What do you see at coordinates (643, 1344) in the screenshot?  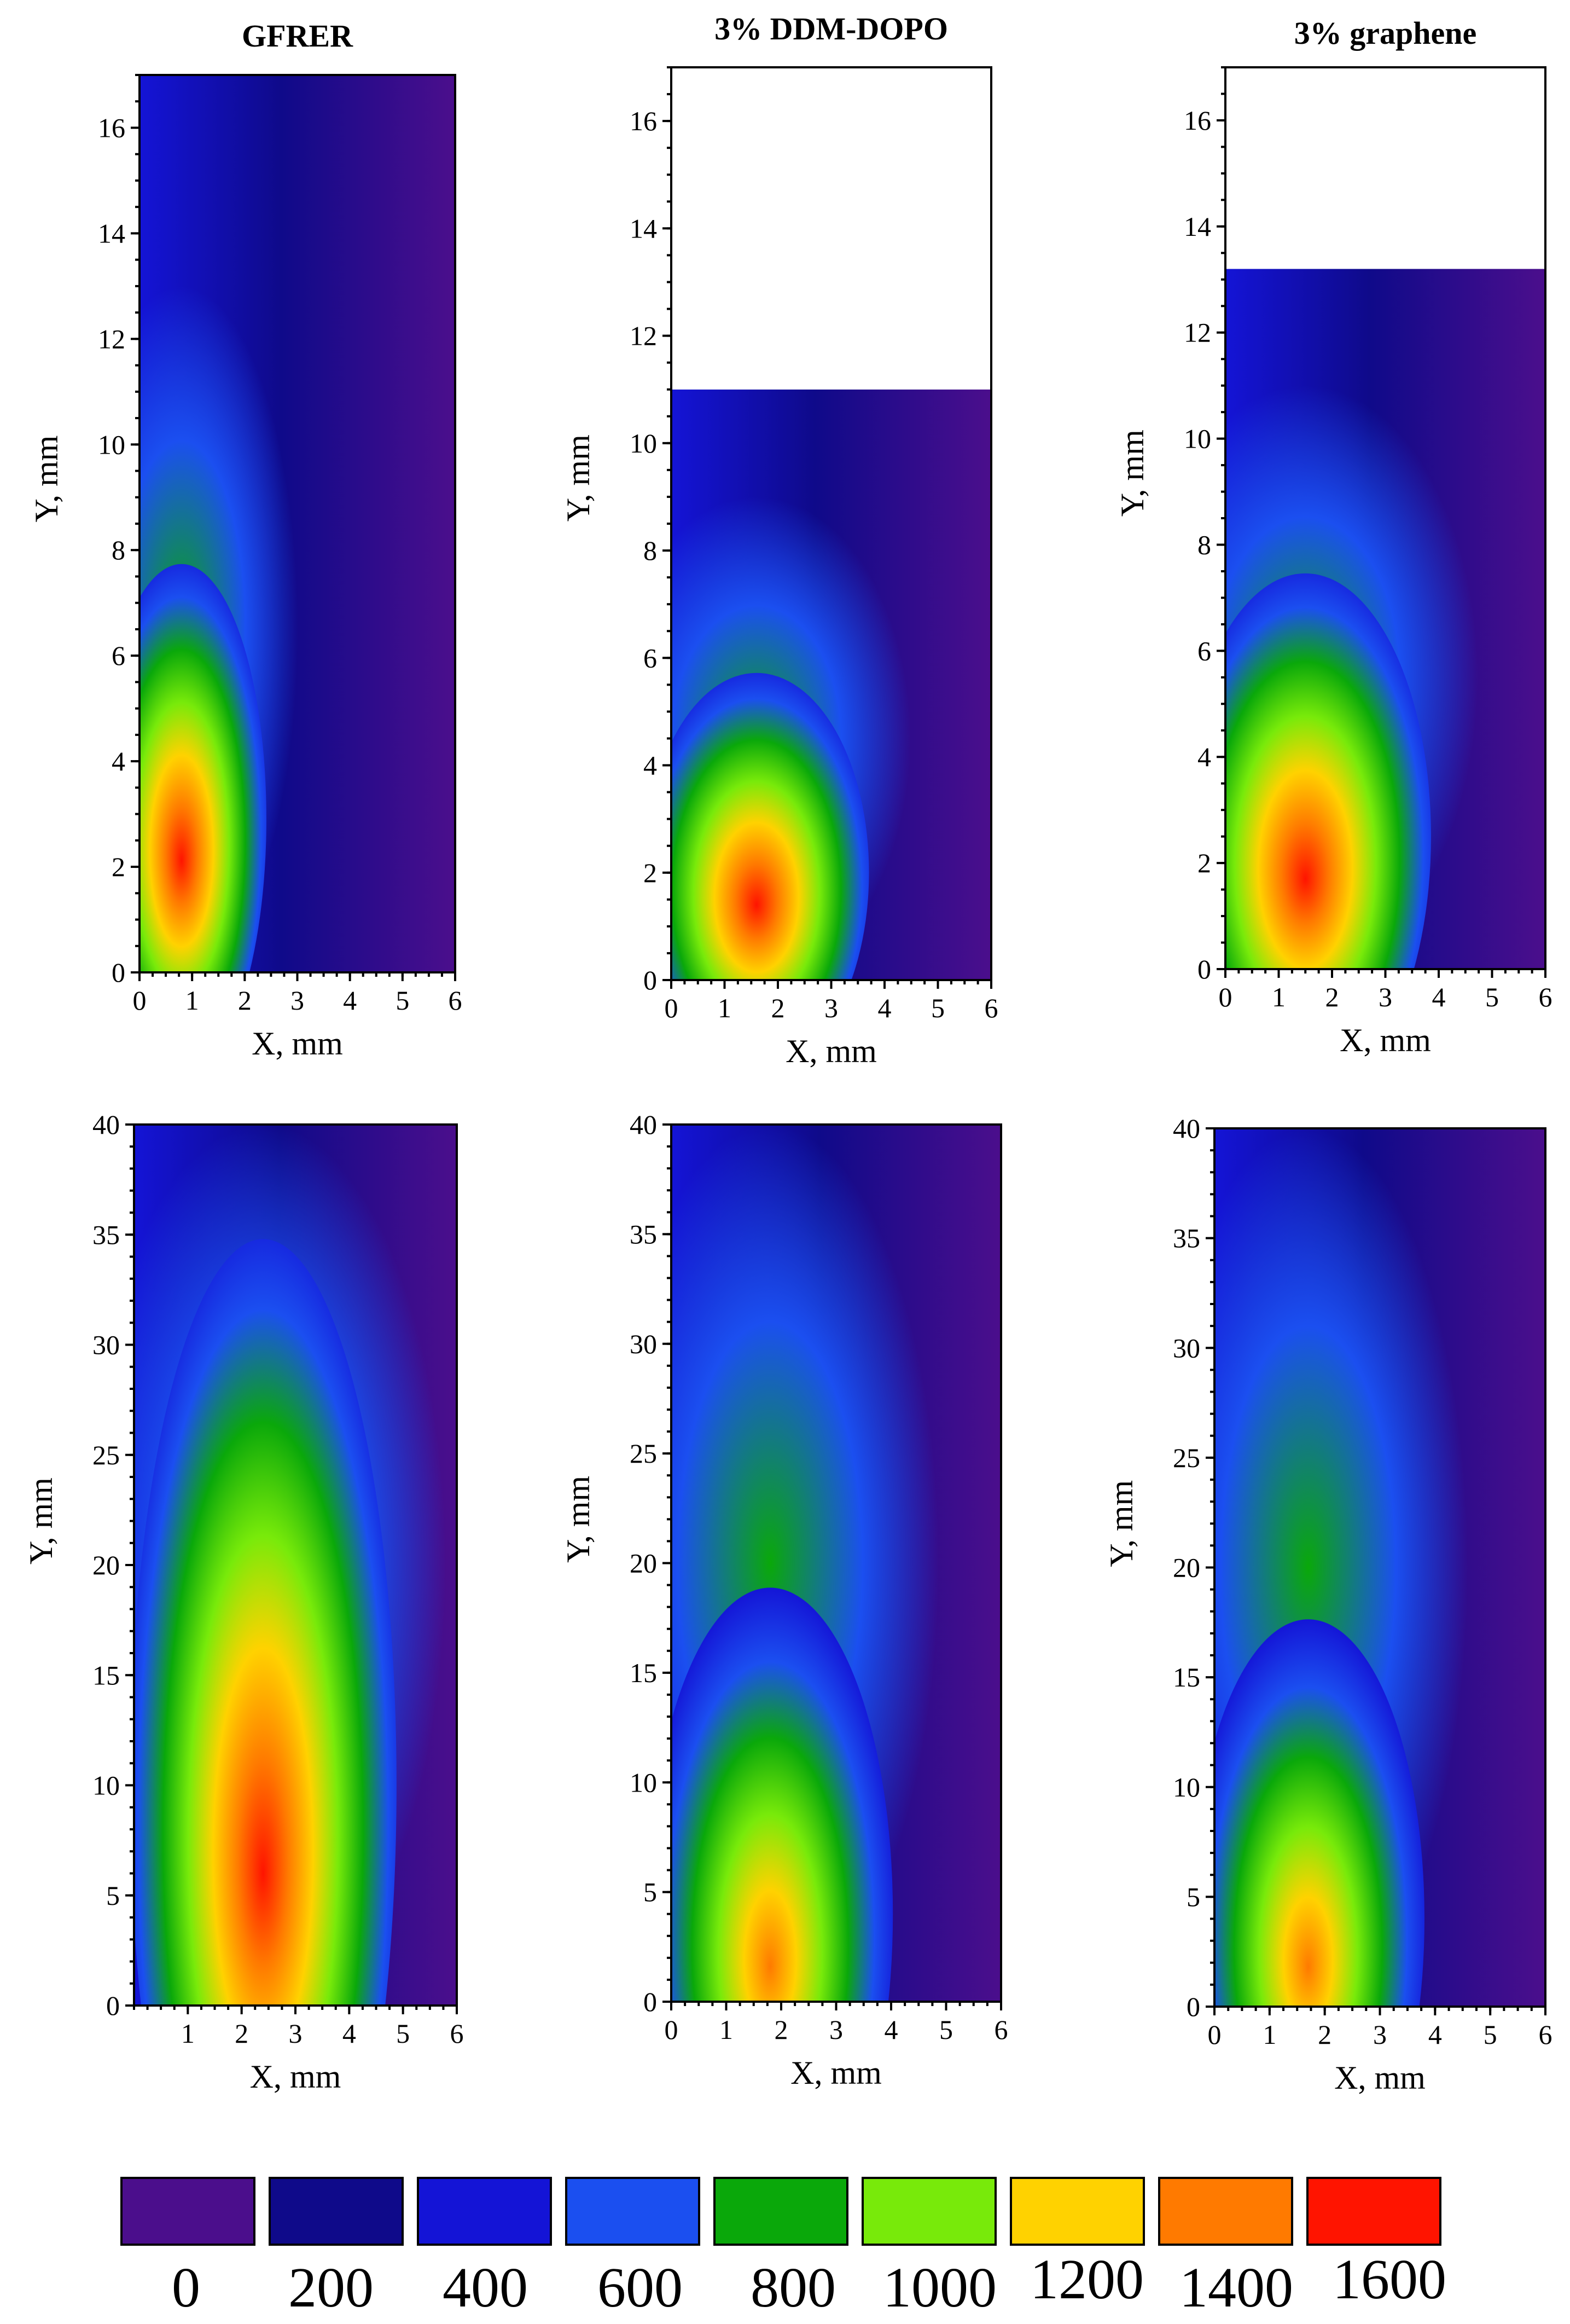 I see `y-tick-label: 30` at bounding box center [643, 1344].